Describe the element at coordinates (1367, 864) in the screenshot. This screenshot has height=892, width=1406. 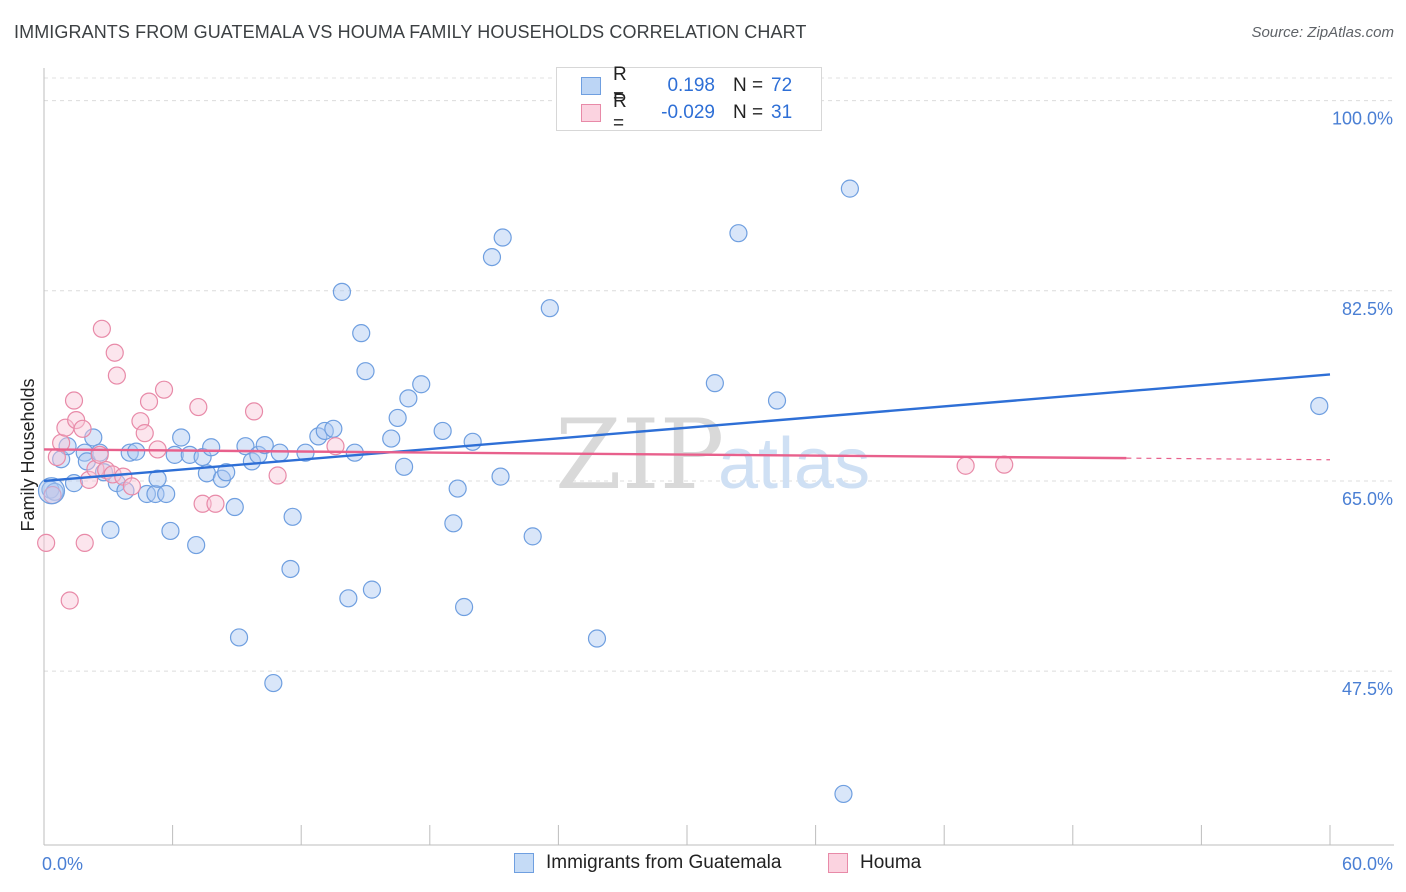
I see `x-tick-label: 60.0%` at that location.